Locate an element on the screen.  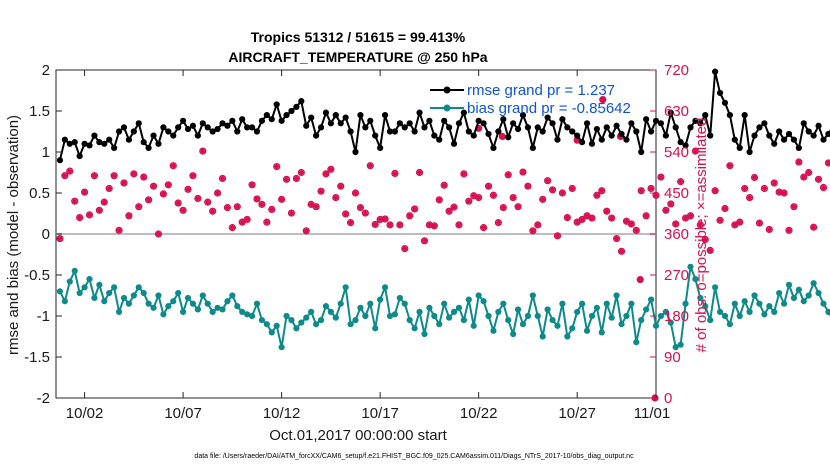
x-tick-label: 10/07 is located at coordinates (183, 413).